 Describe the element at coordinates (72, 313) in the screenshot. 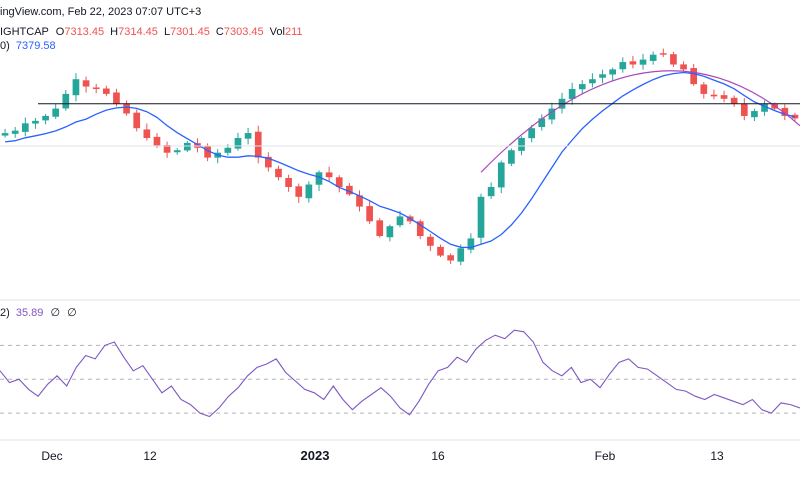

I see `rsi-extra-2: ∅` at that location.